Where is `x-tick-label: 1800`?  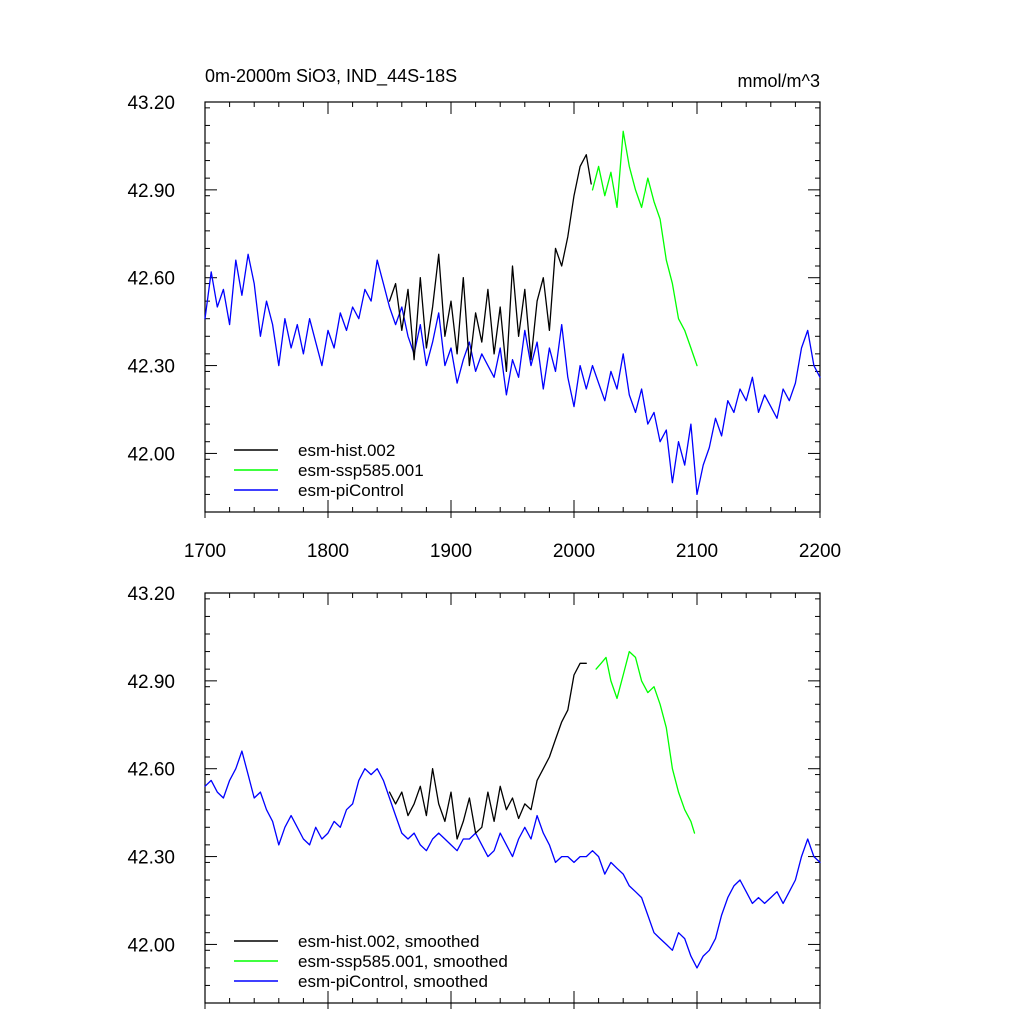 x-tick-label: 1800 is located at coordinates (328, 551).